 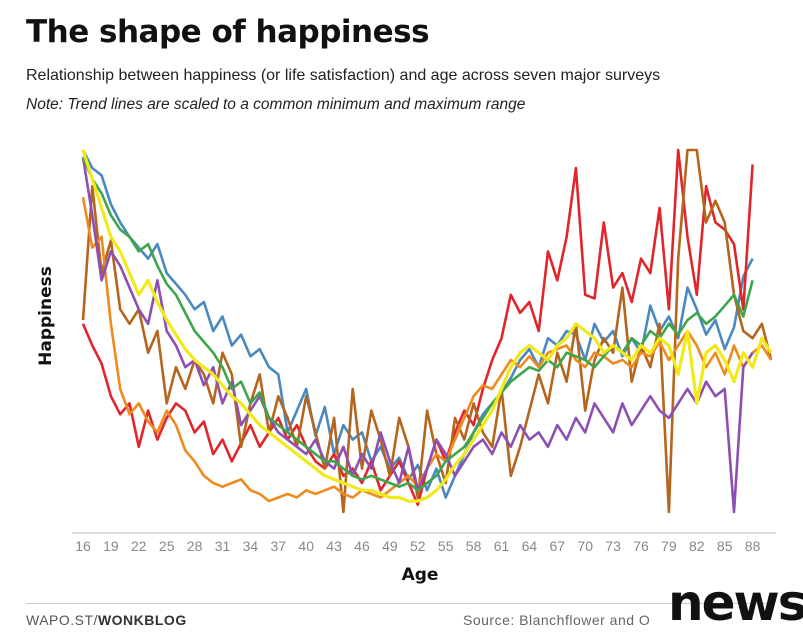 What do you see at coordinates (111, 546) in the screenshot?
I see `x-tick-label: 19` at bounding box center [111, 546].